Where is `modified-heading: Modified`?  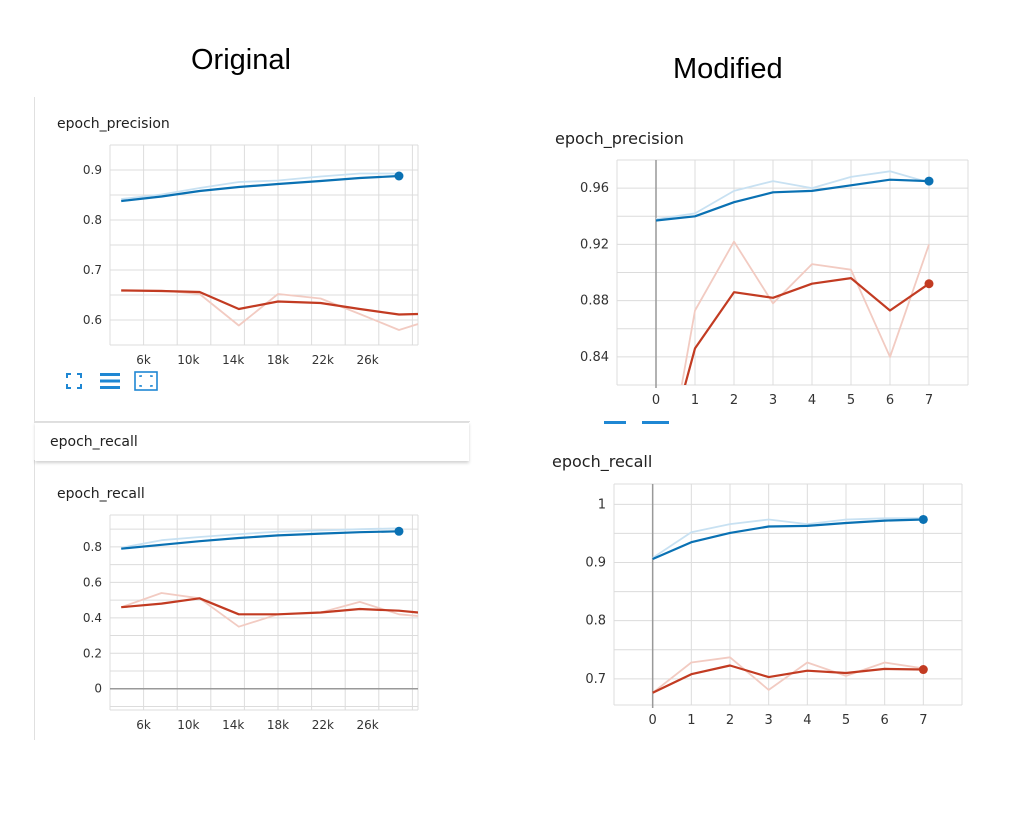 modified-heading: Modified is located at coordinates (728, 69).